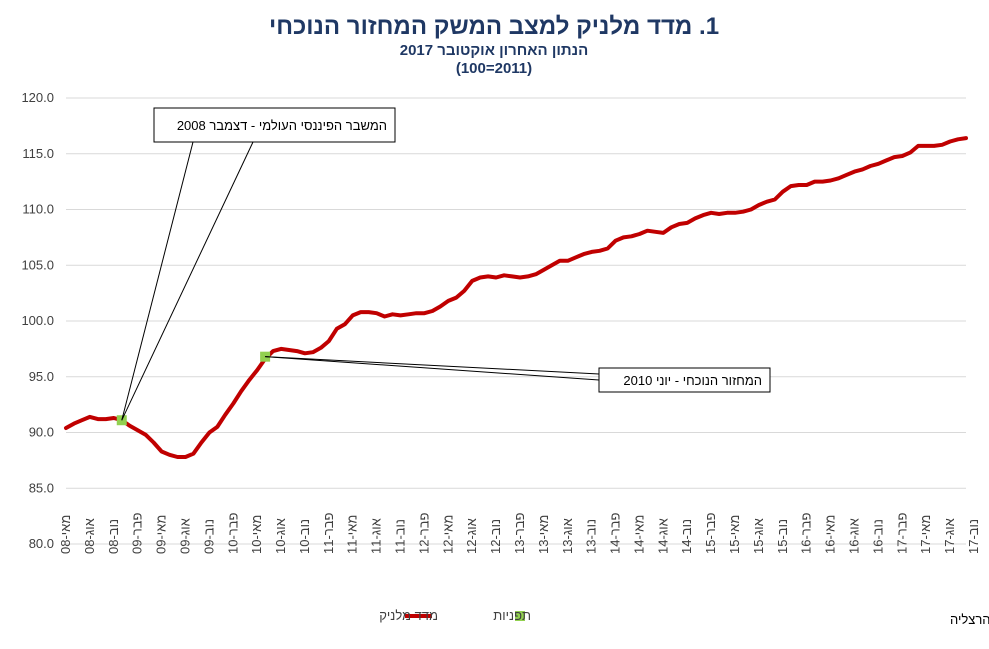 This screenshot has height=649, width=989. I want to click on x-tick-label: אוג-13, so click(567, 536).